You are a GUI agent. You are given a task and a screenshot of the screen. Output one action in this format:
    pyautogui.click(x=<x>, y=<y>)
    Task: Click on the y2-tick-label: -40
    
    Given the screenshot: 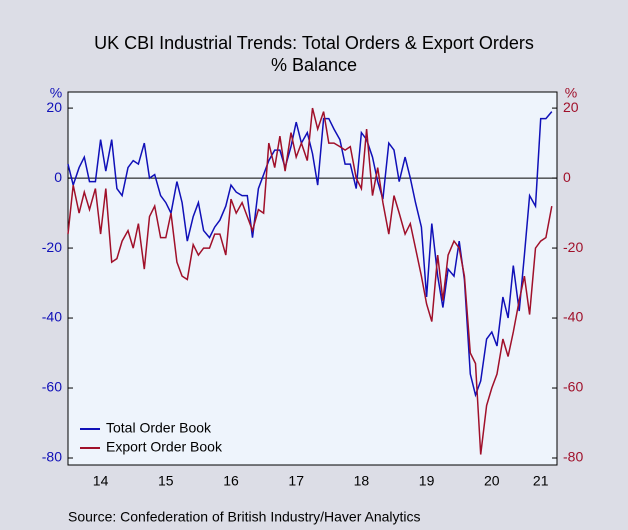 What is the action you would take?
    pyautogui.click(x=573, y=317)
    